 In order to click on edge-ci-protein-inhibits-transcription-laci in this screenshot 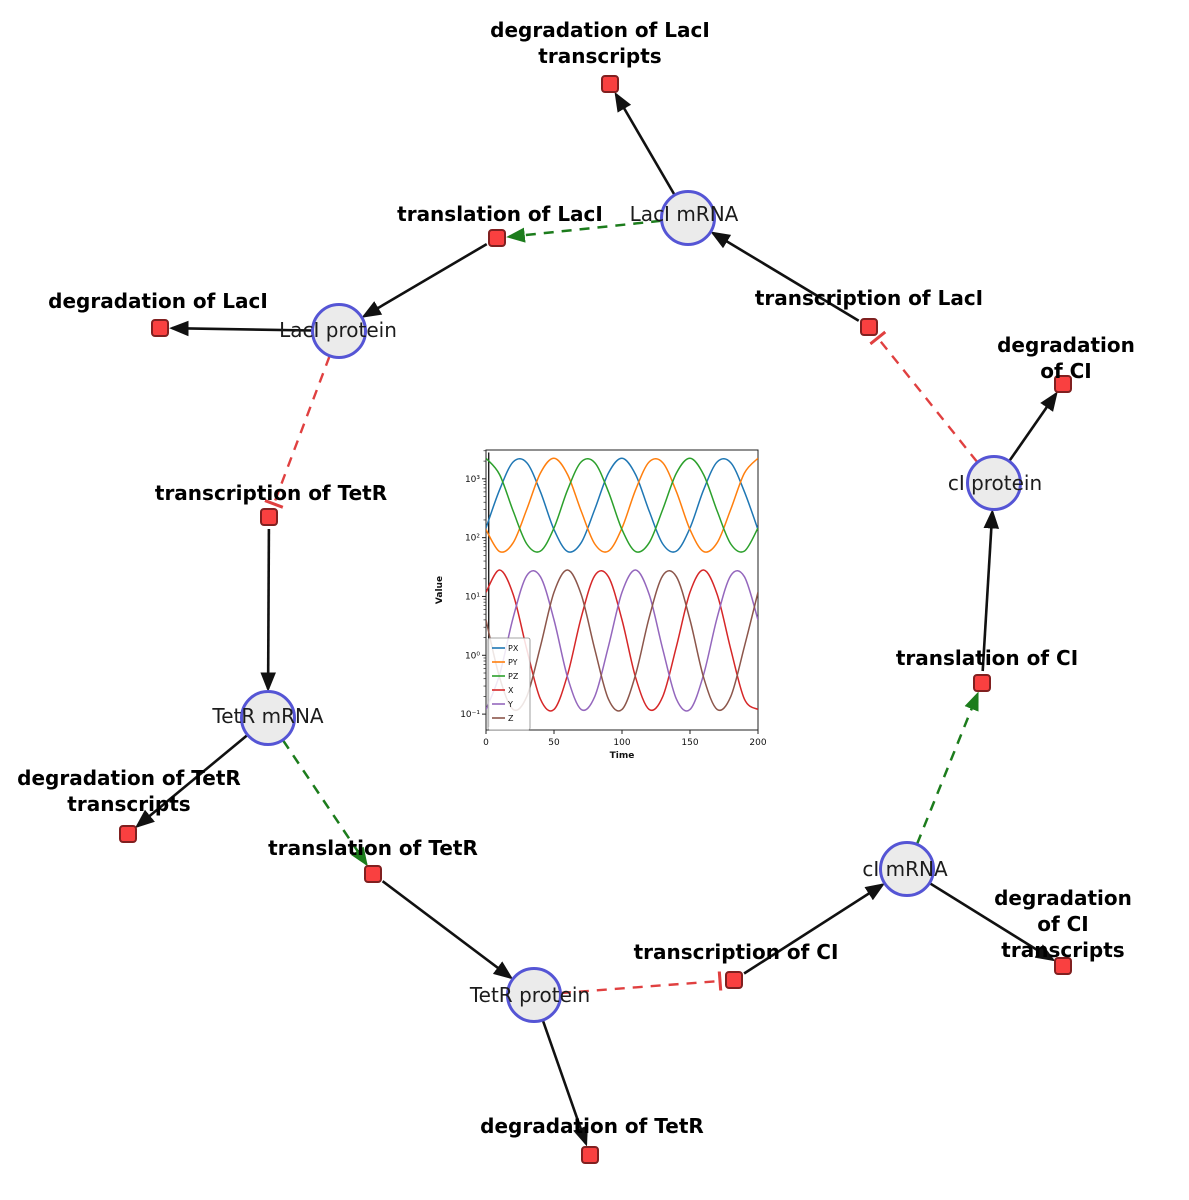, I will do `click(924, 396)`.